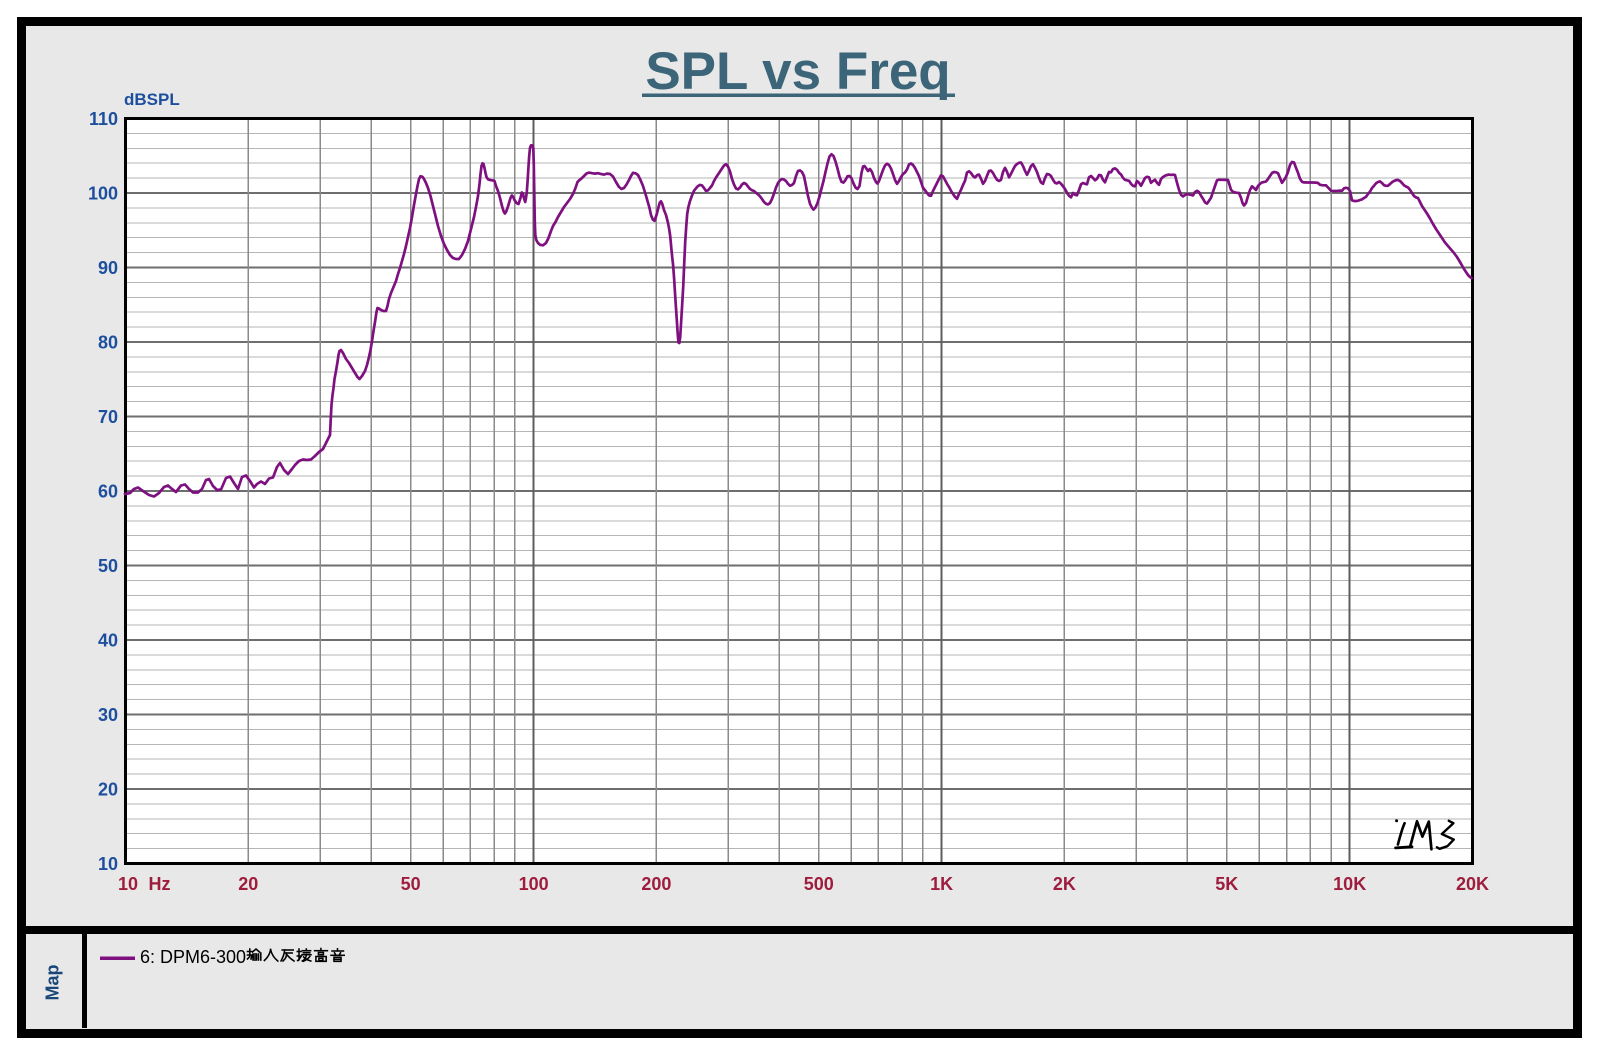 The image size is (1600, 1054). What do you see at coordinates (103, 119) in the screenshot?
I see `svg-text: 110` at bounding box center [103, 119].